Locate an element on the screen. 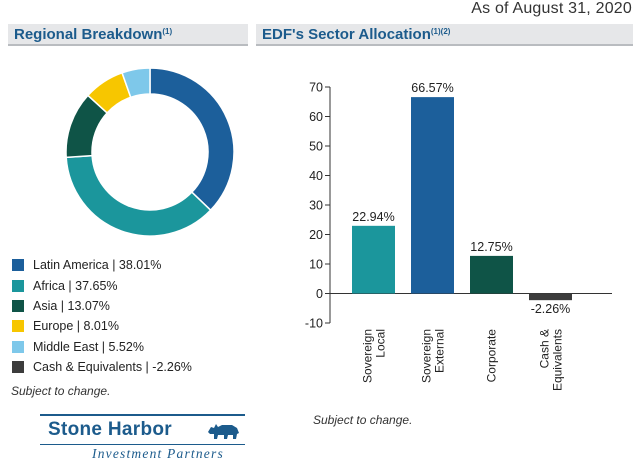 The image size is (640, 464). legend-label: Asia | 13.07% is located at coordinates (71, 305).